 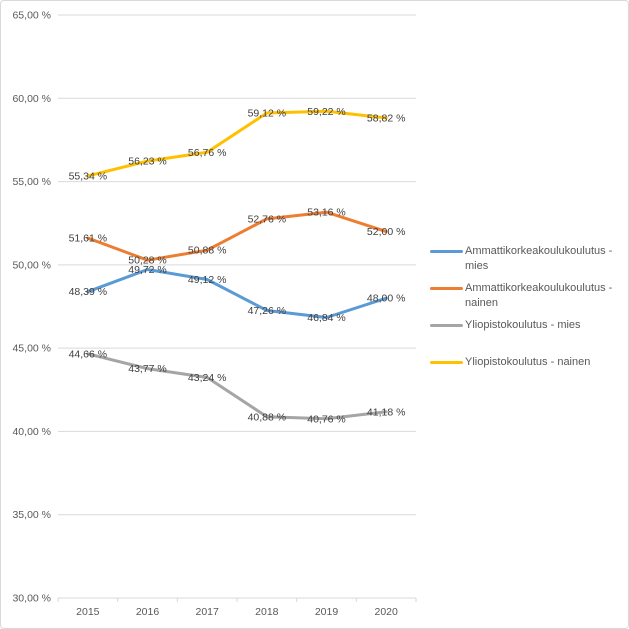 I want to click on y-axis-label: 60,00 %, so click(x=31, y=99).